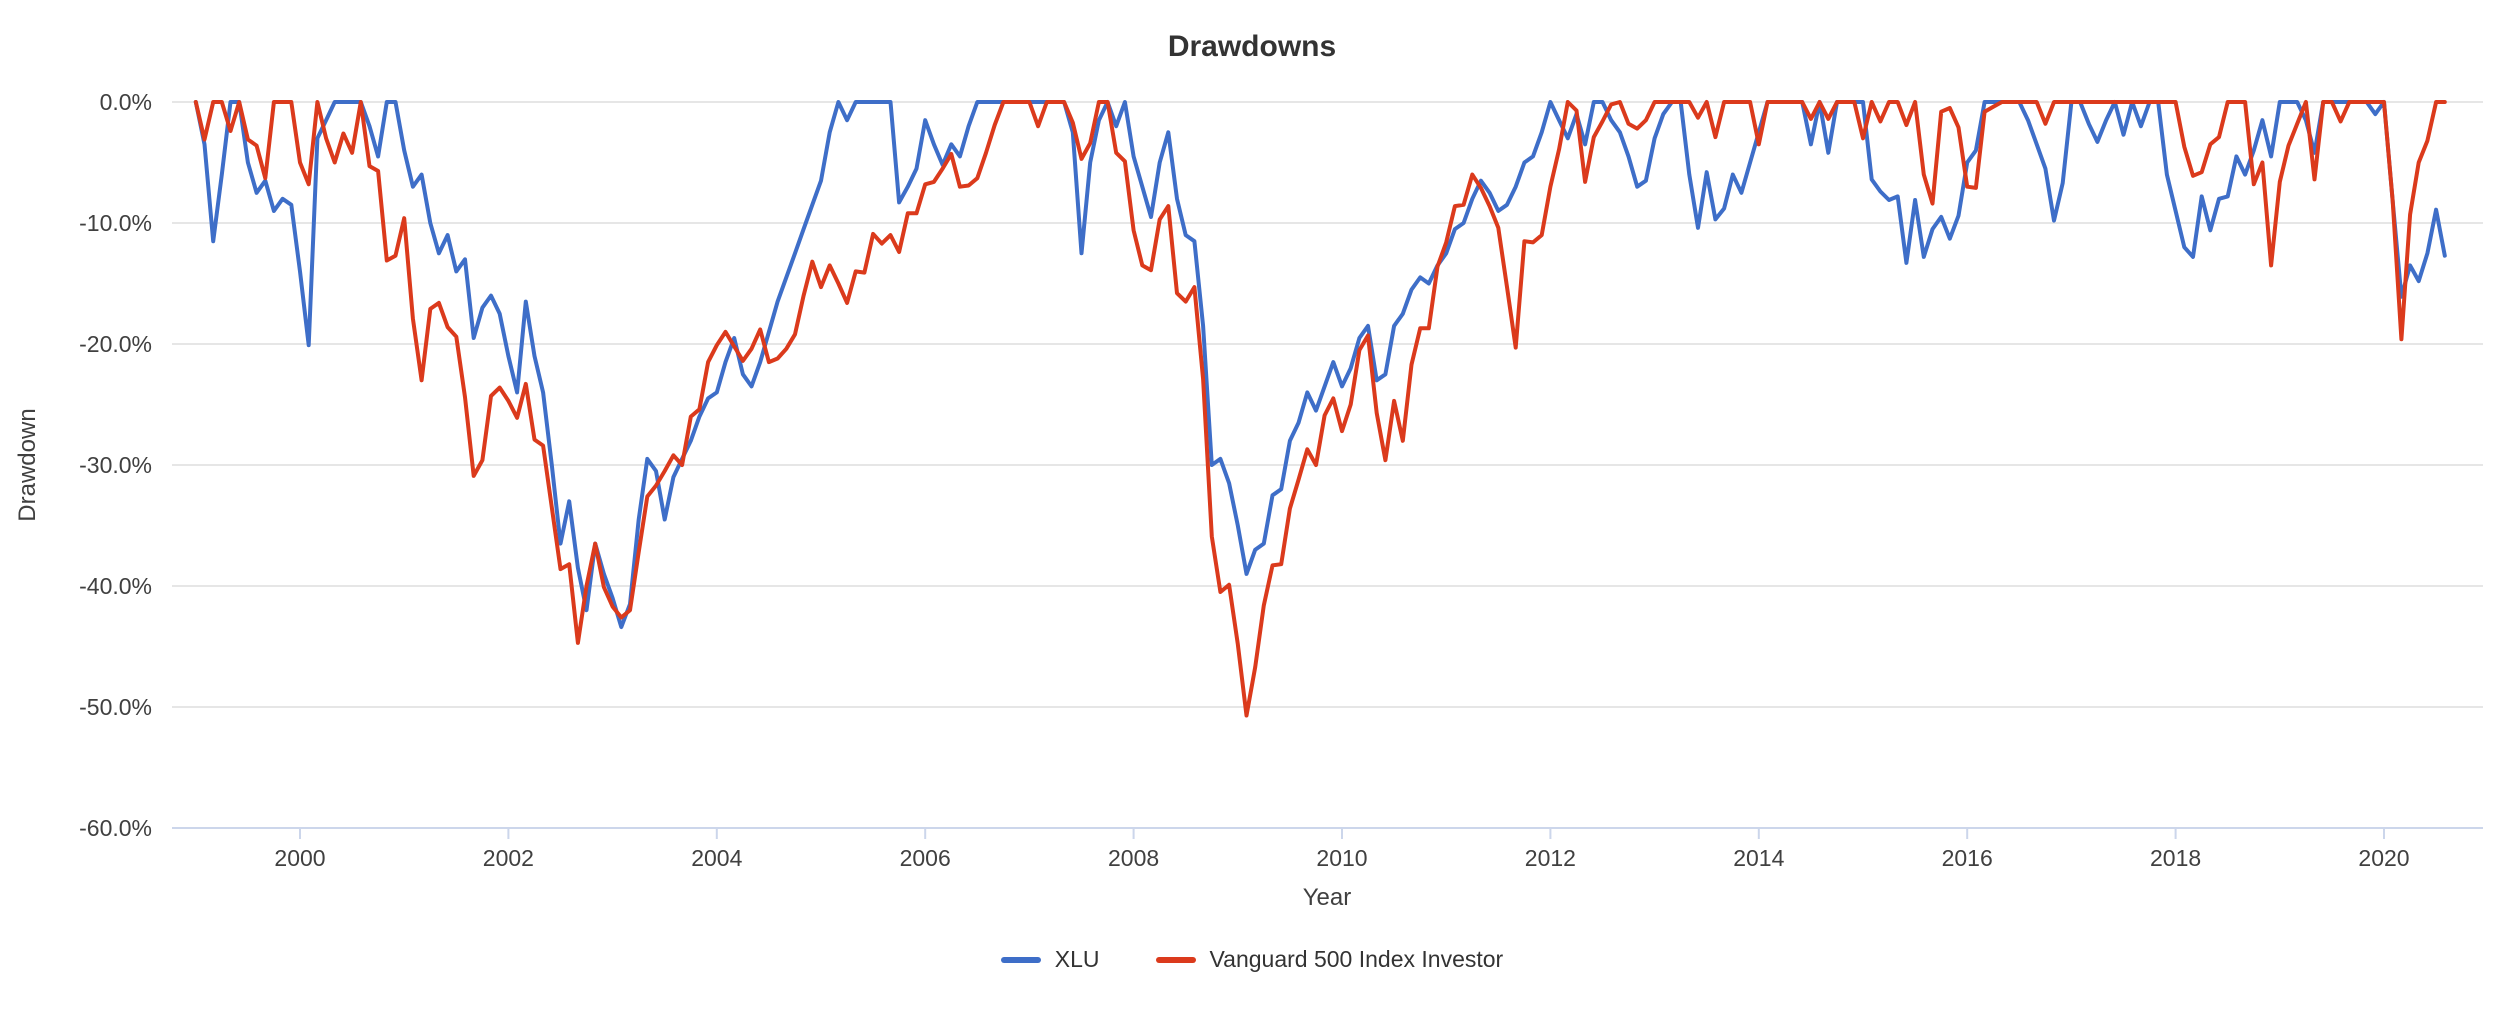  What do you see at coordinates (717, 858) in the screenshot?
I see `x-axis-tick-label: 2004` at bounding box center [717, 858].